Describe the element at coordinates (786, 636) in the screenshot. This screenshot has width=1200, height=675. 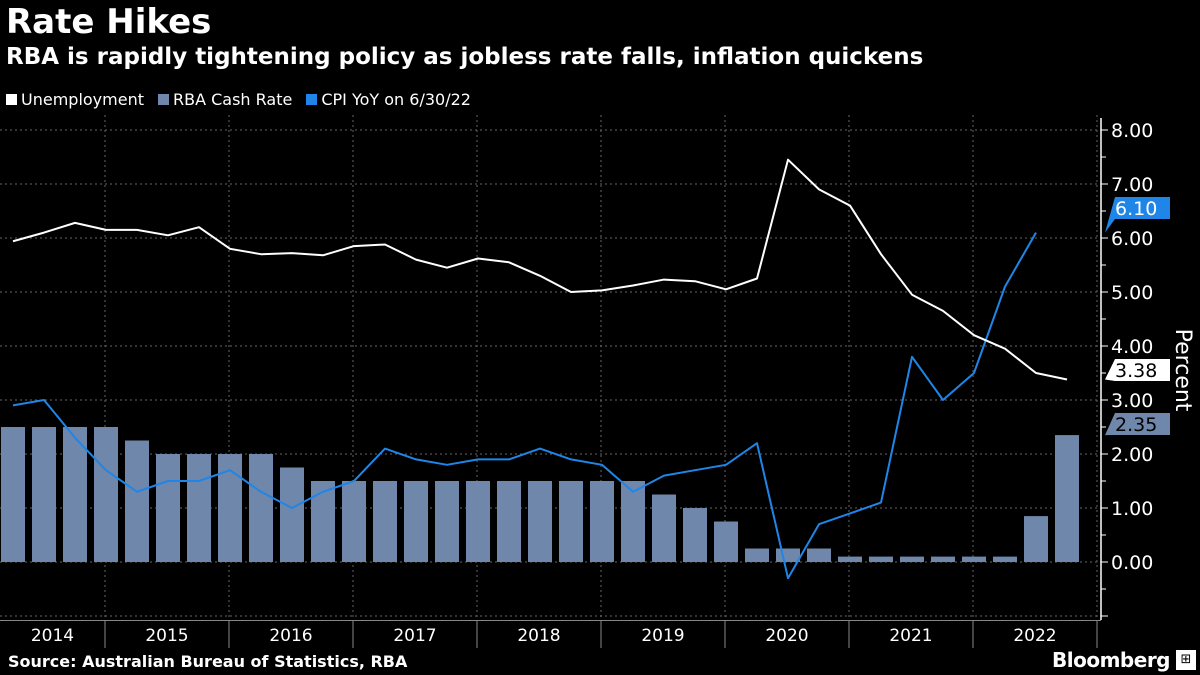
I see `x-tick-label: 2020` at that location.